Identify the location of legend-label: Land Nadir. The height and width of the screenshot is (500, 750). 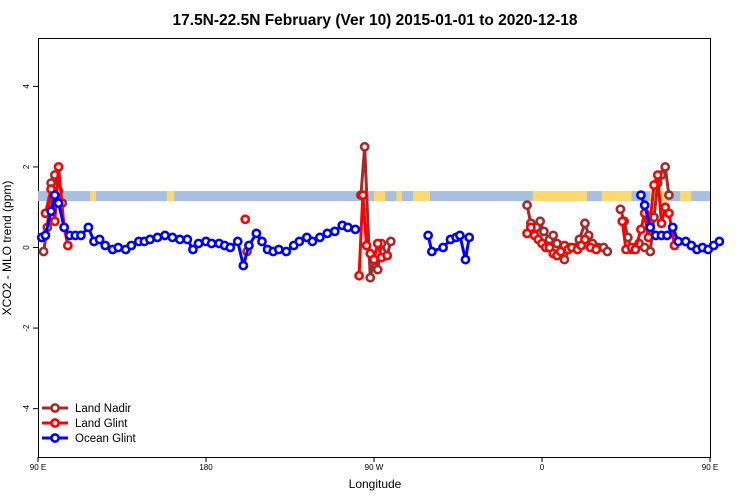
(103, 409).